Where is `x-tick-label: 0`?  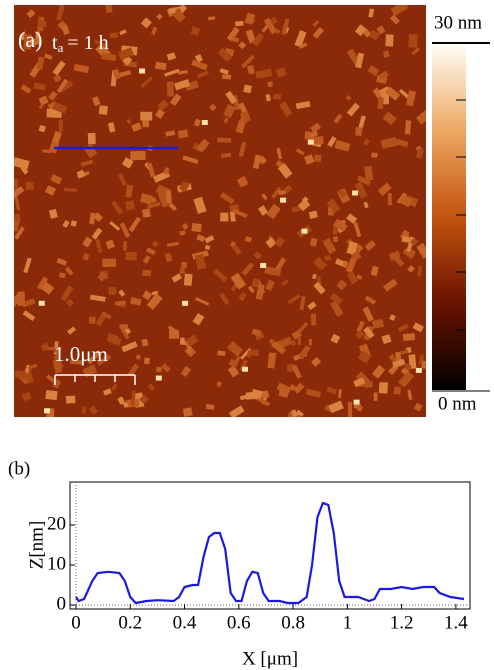 x-tick-label: 0 is located at coordinates (76, 622).